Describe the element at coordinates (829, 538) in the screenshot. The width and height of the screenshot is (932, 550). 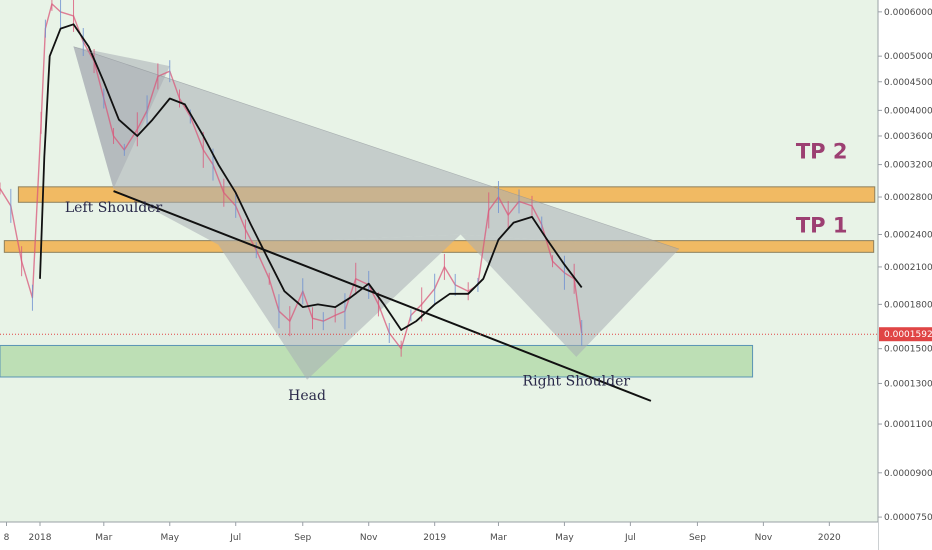
I see `x-tick-label: 2020` at that location.